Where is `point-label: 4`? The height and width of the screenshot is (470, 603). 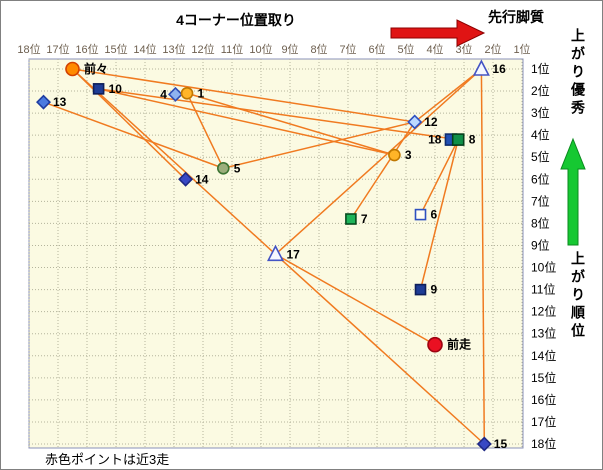 point-label: 4 is located at coordinates (163, 94).